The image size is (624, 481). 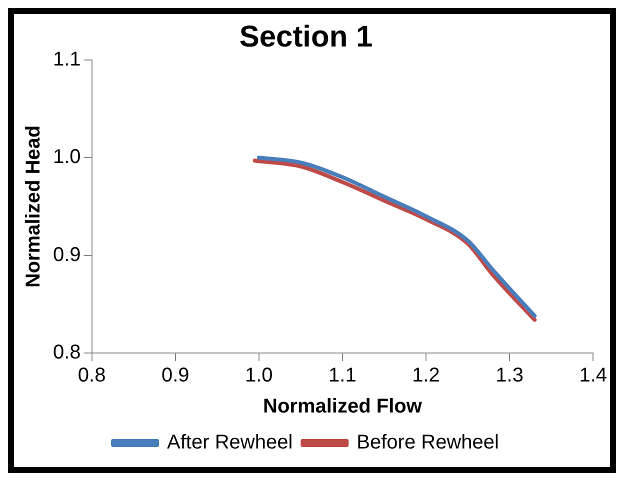 I want to click on y-tick-label: 1.1, so click(x=66, y=59).